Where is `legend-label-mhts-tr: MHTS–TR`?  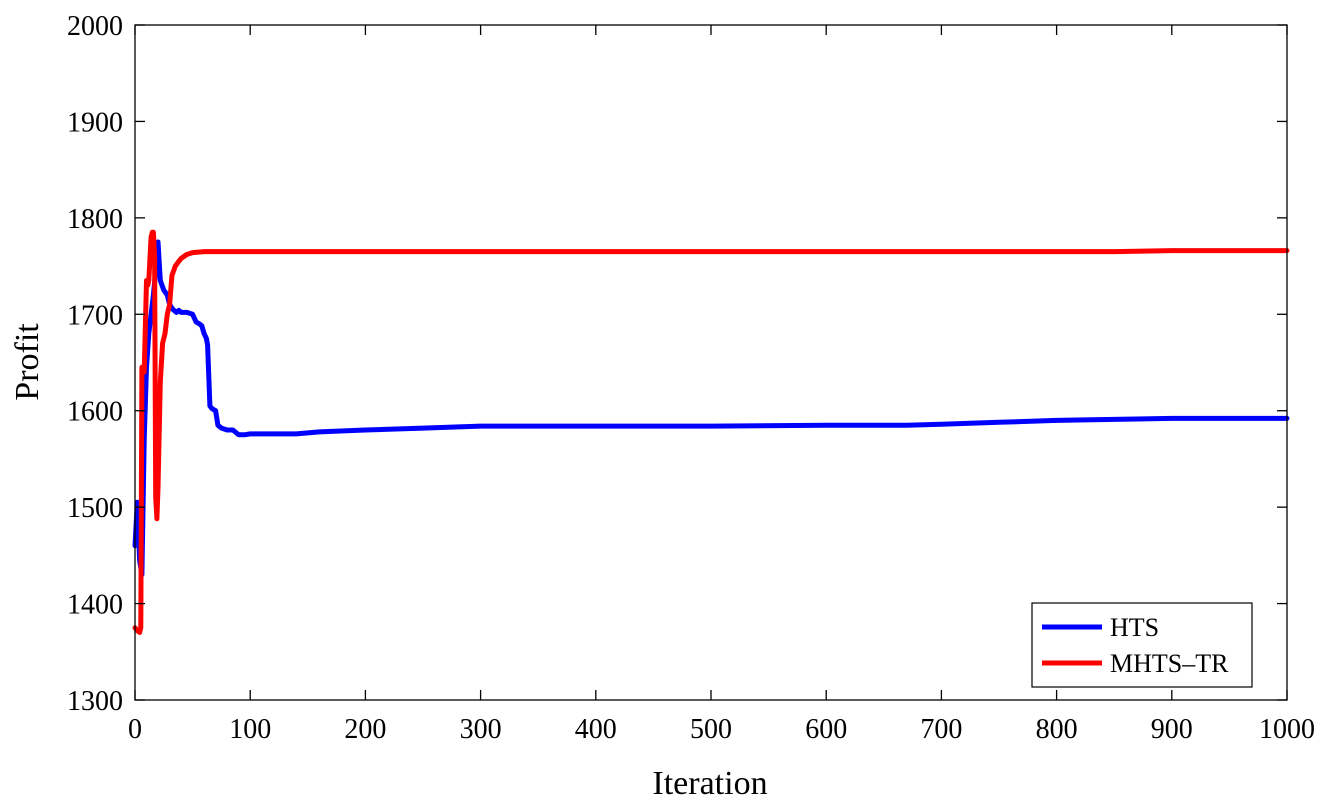 legend-label-mhts-tr: MHTS–TR is located at coordinates (1169, 663).